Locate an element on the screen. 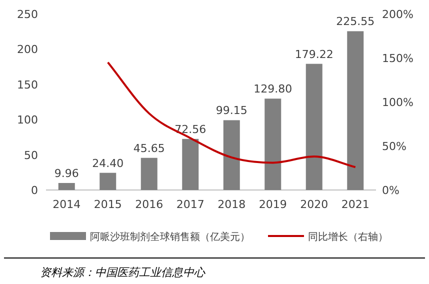  y-tick-label: 50 is located at coordinates (31, 155).